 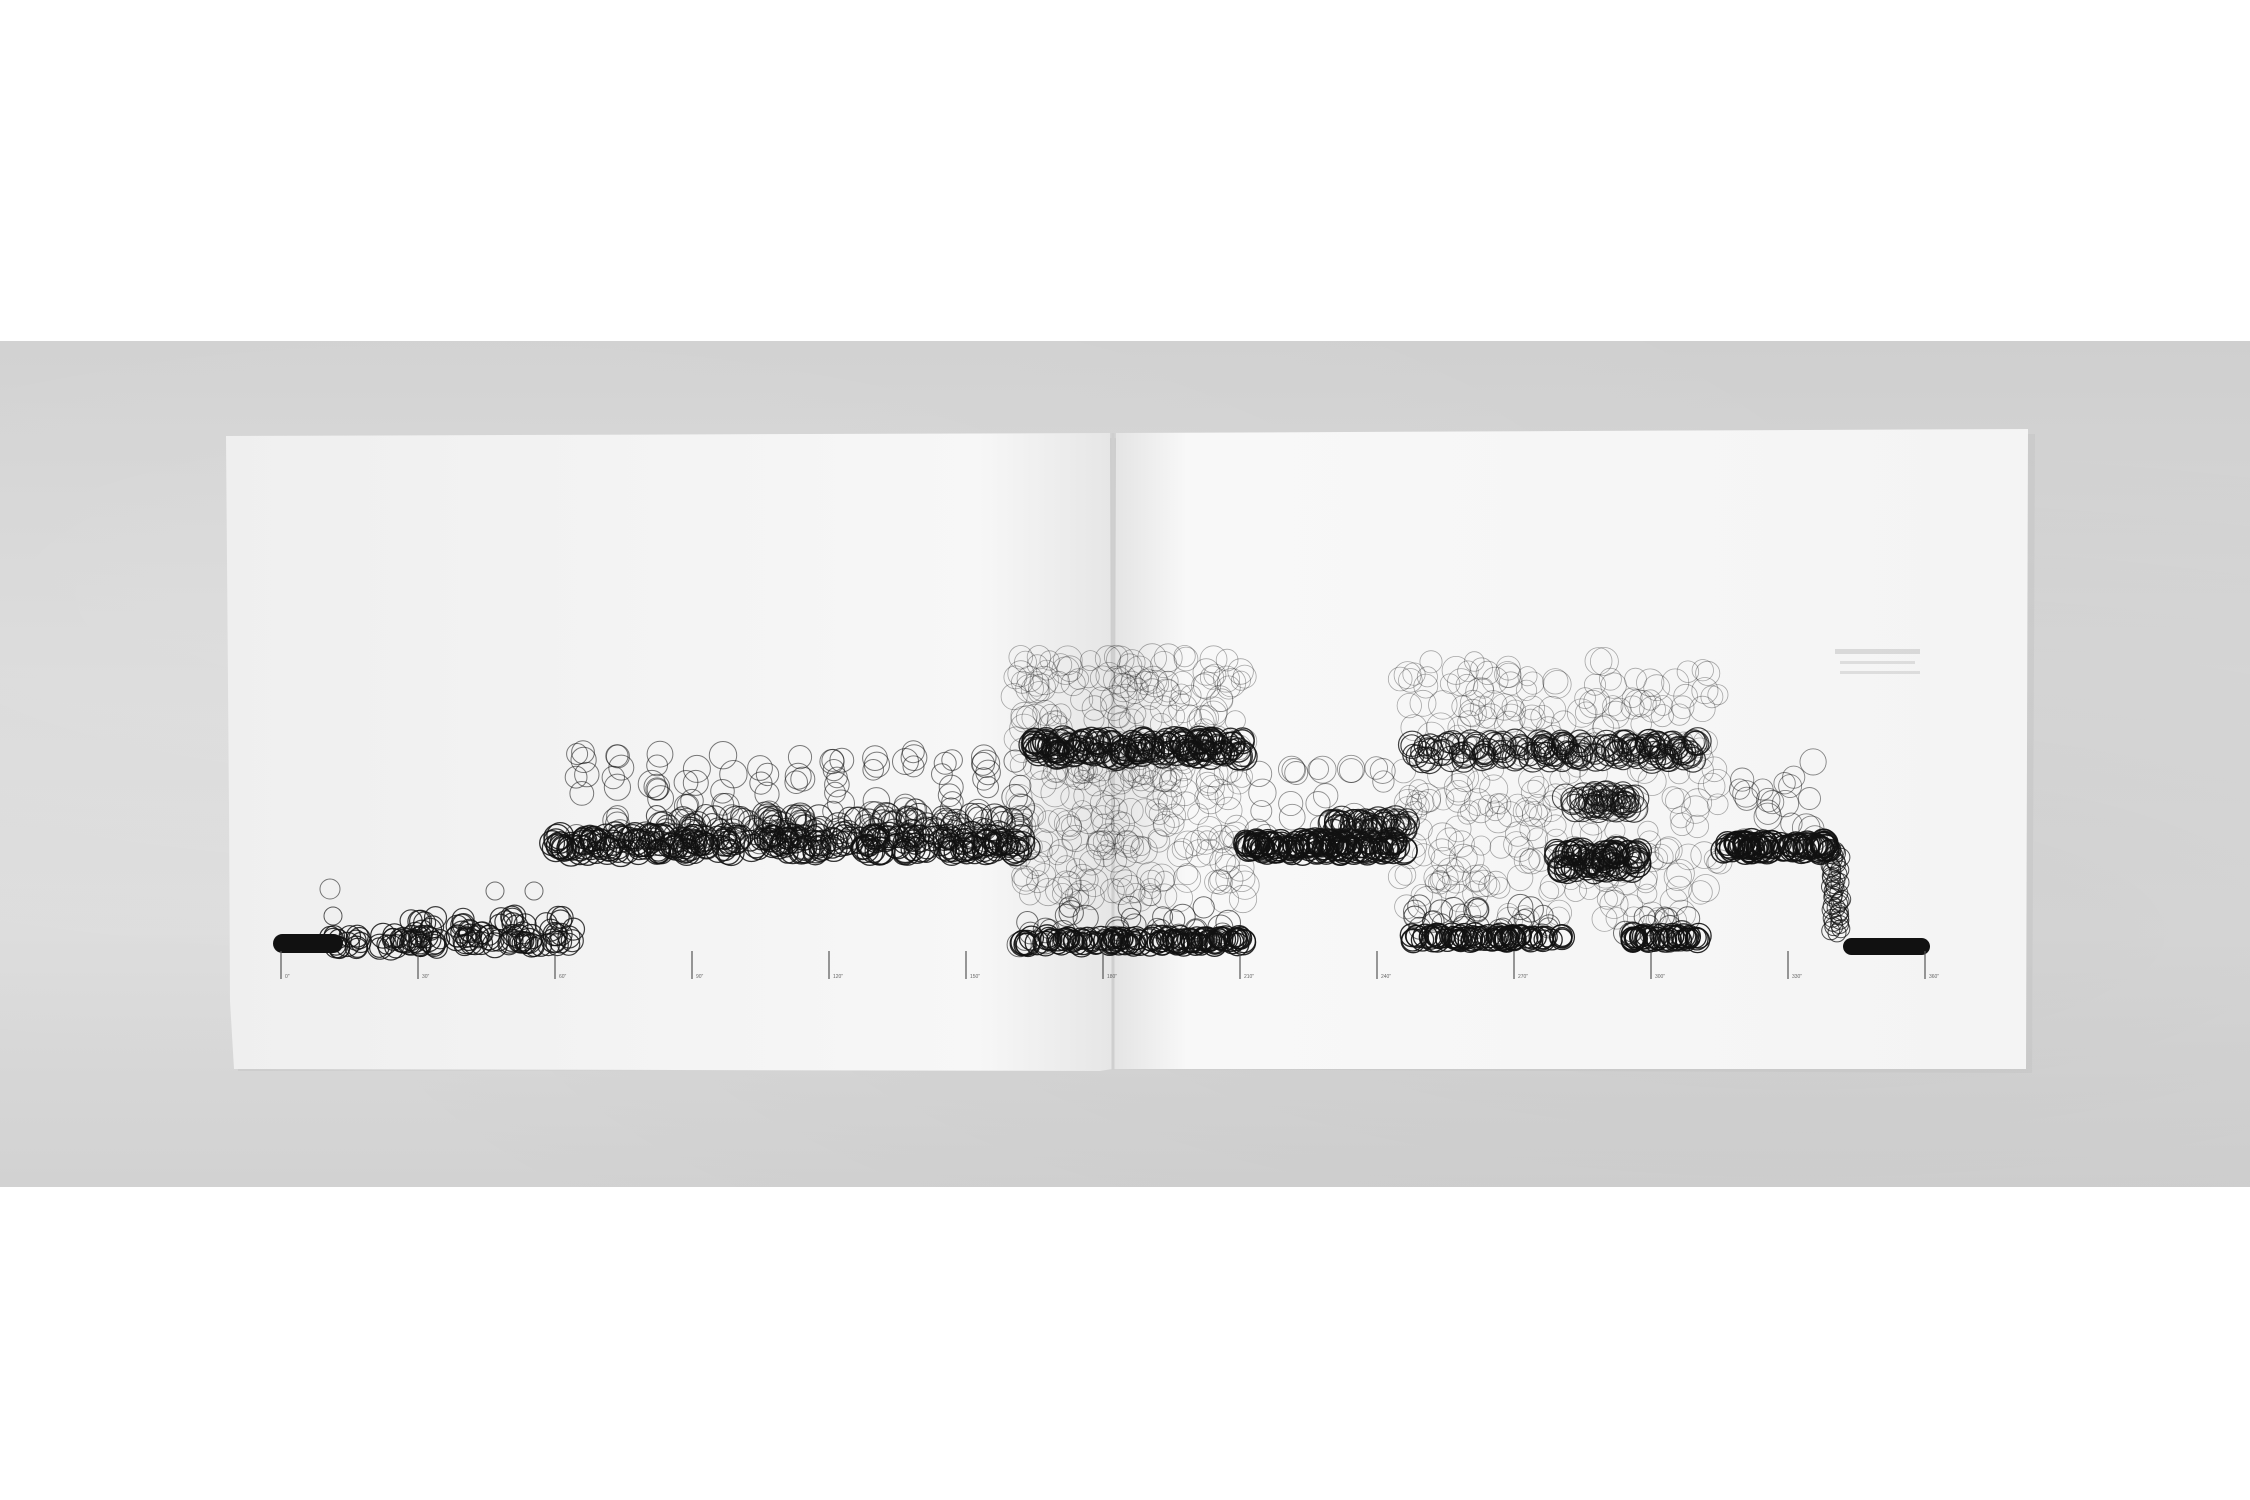 I want to click on timeline-label: 240", so click(x=1386, y=977).